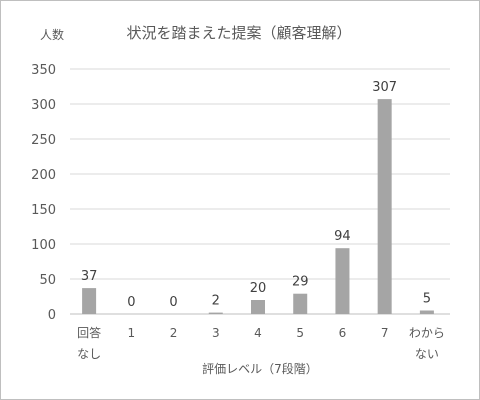 The width and height of the screenshot is (480, 400). What do you see at coordinates (43, 70) in the screenshot?
I see `y-tick-label: 350` at bounding box center [43, 70].